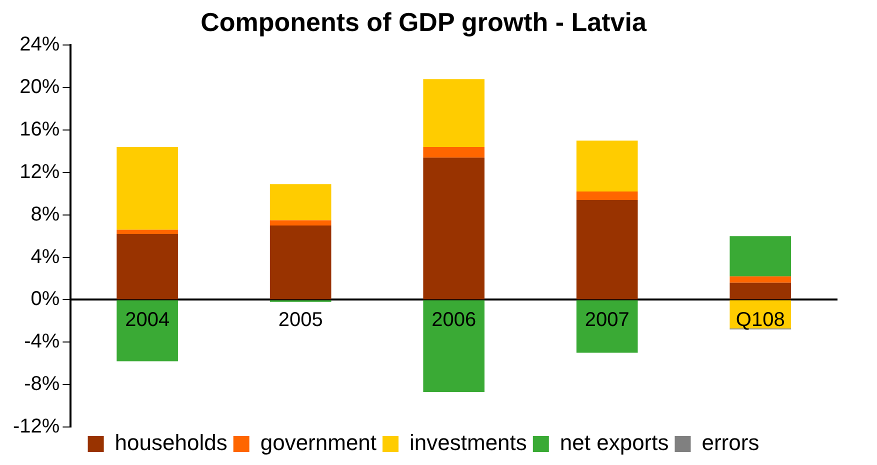 The height and width of the screenshot is (465, 877). I want to click on y-tick-label: 24%, so click(40, 45).